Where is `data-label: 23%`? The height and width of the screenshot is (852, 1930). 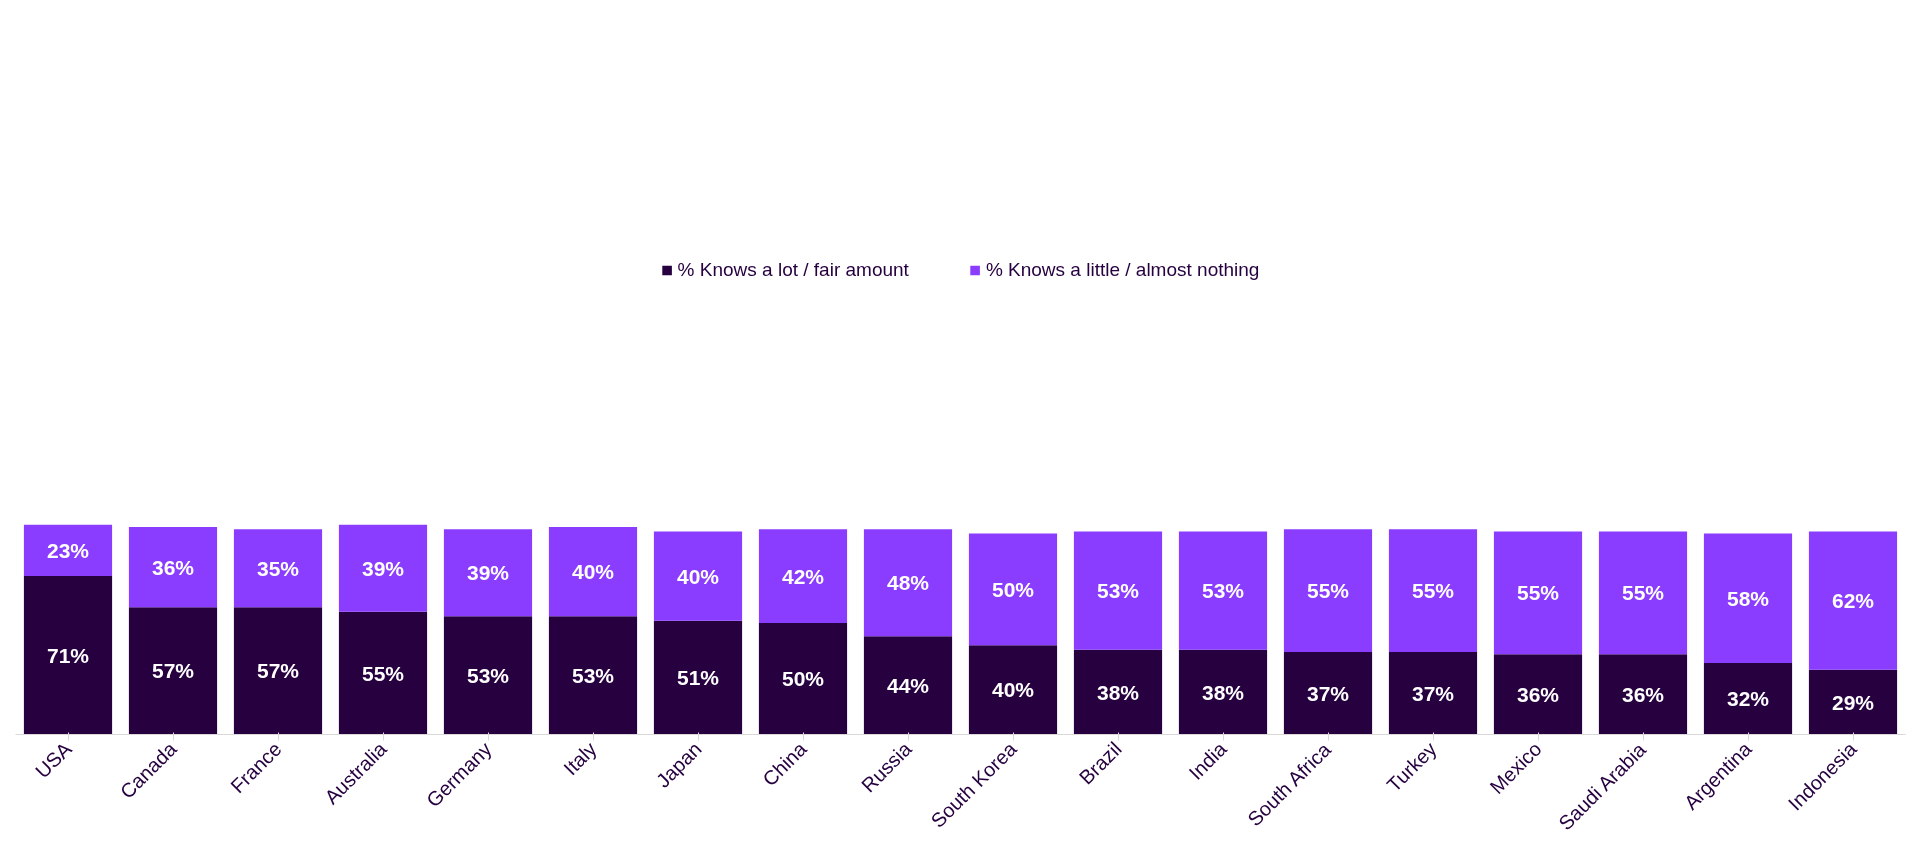 data-label: 23% is located at coordinates (68, 550).